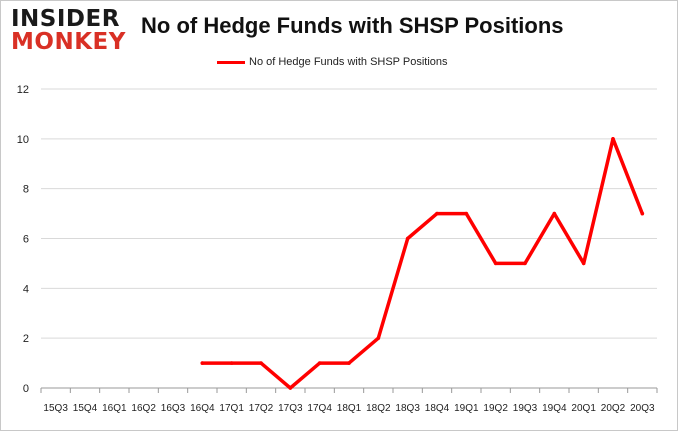  What do you see at coordinates (525, 408) in the screenshot?
I see `x-tick-label: 19Q3` at bounding box center [525, 408].